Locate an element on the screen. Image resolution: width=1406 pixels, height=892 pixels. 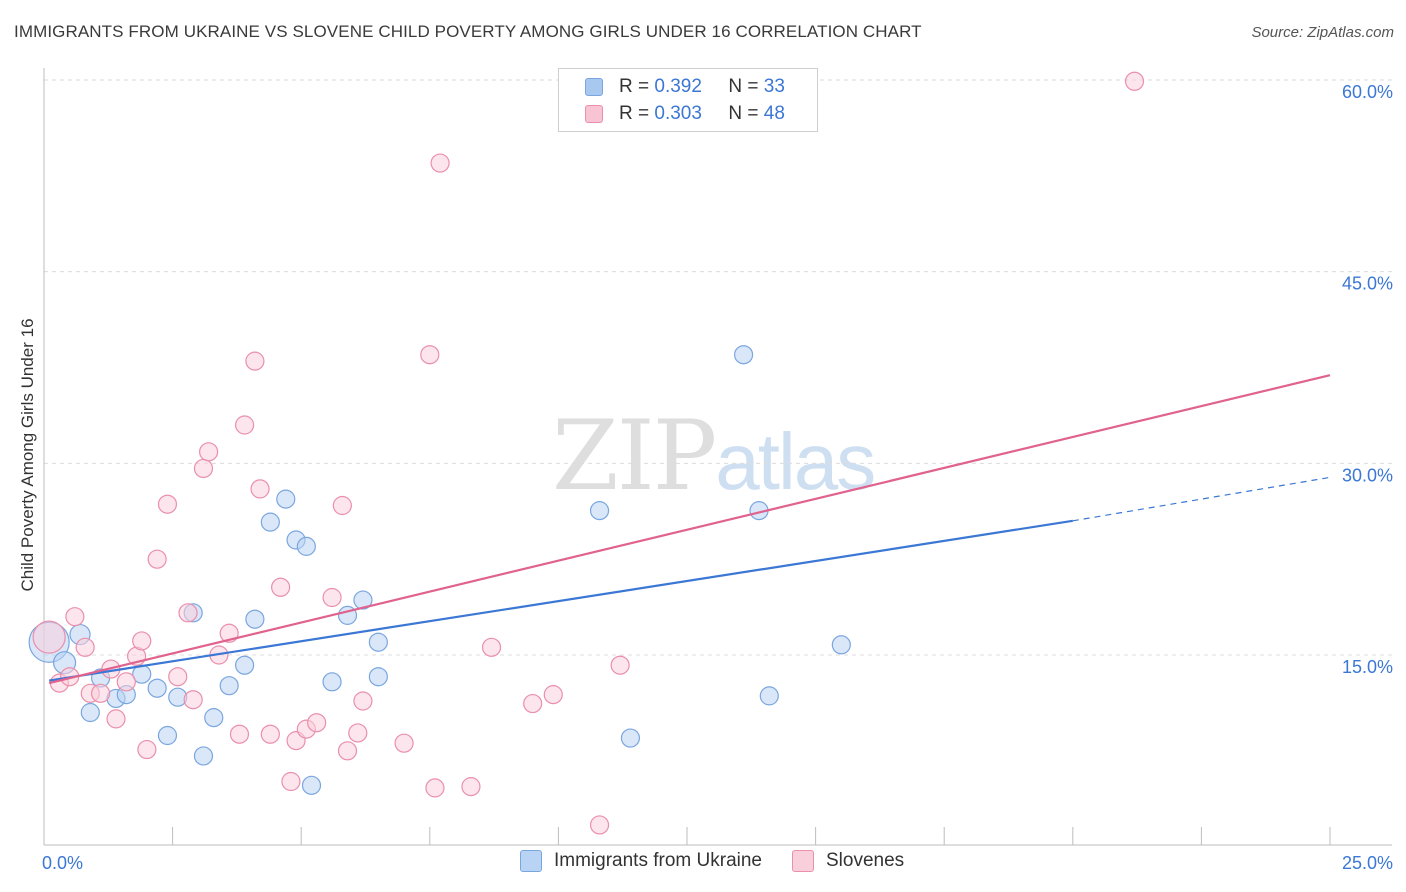
legend-r-value: 0.303 is located at coordinates (678, 113).